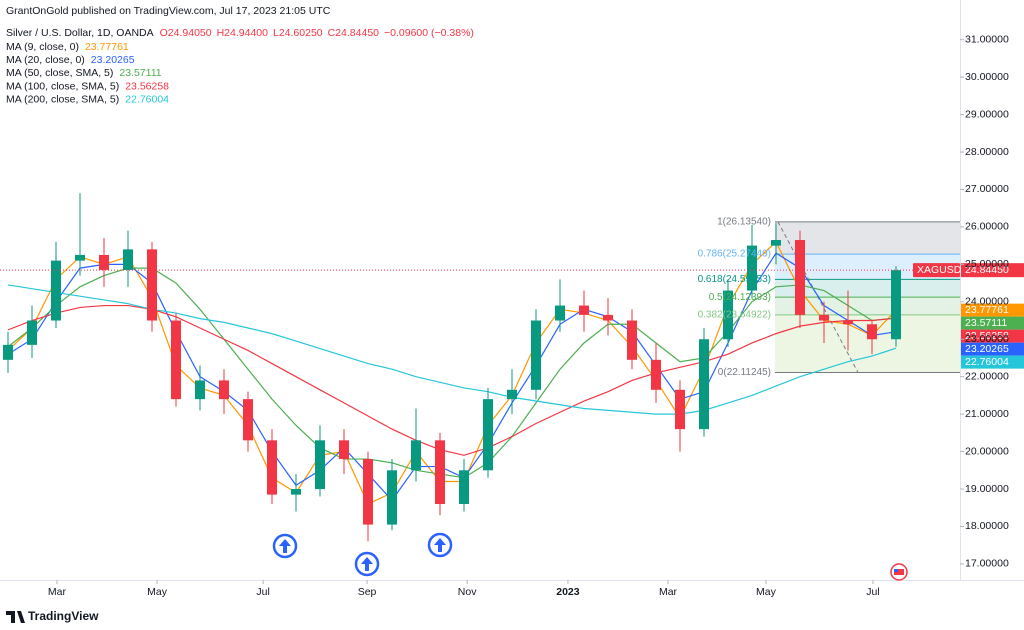  Describe the element at coordinates (59, 73) in the screenshot. I see `legend-name: MA (50, close, SMA, 5)` at that location.